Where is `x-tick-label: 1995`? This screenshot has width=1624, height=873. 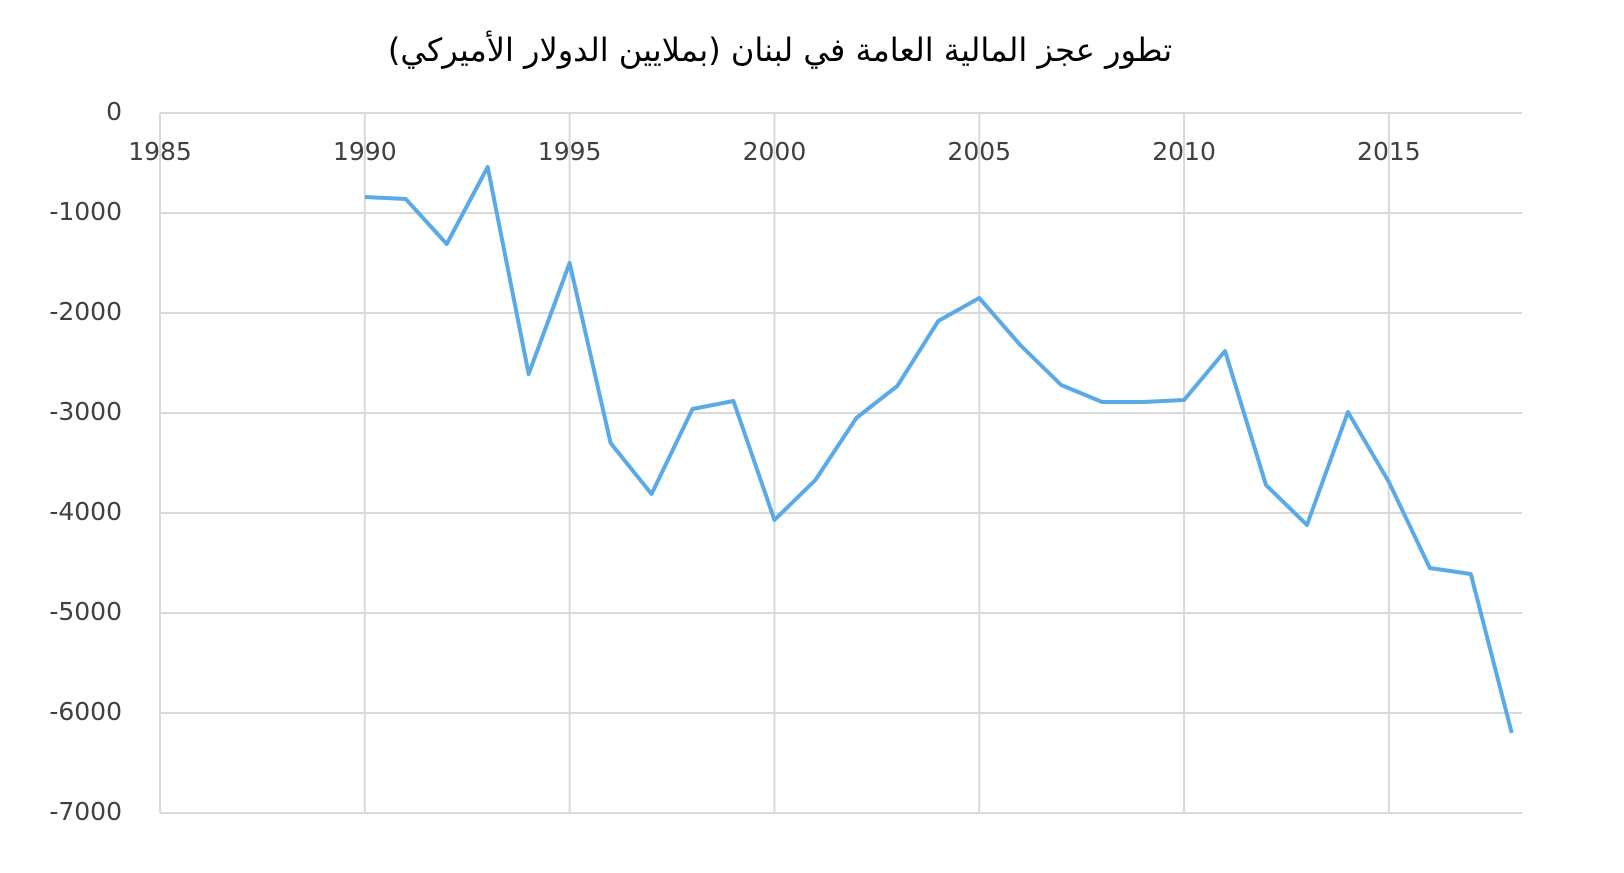 x-tick-label: 1995 is located at coordinates (570, 151).